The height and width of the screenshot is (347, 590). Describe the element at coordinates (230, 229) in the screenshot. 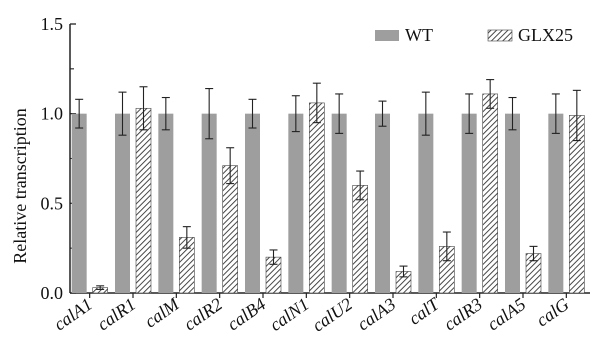

I see `bar-glx25-calR2` at that location.